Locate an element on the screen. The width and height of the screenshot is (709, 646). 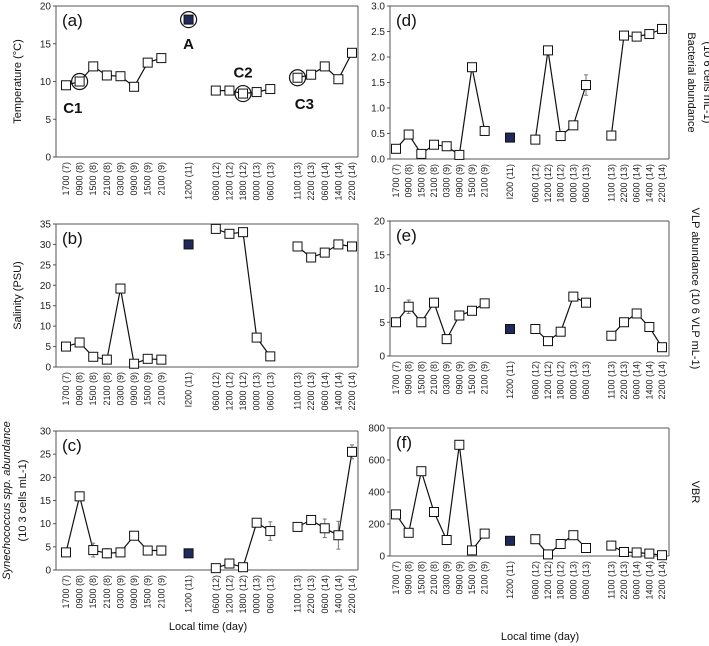
panel-label: (a) is located at coordinates (72, 20).